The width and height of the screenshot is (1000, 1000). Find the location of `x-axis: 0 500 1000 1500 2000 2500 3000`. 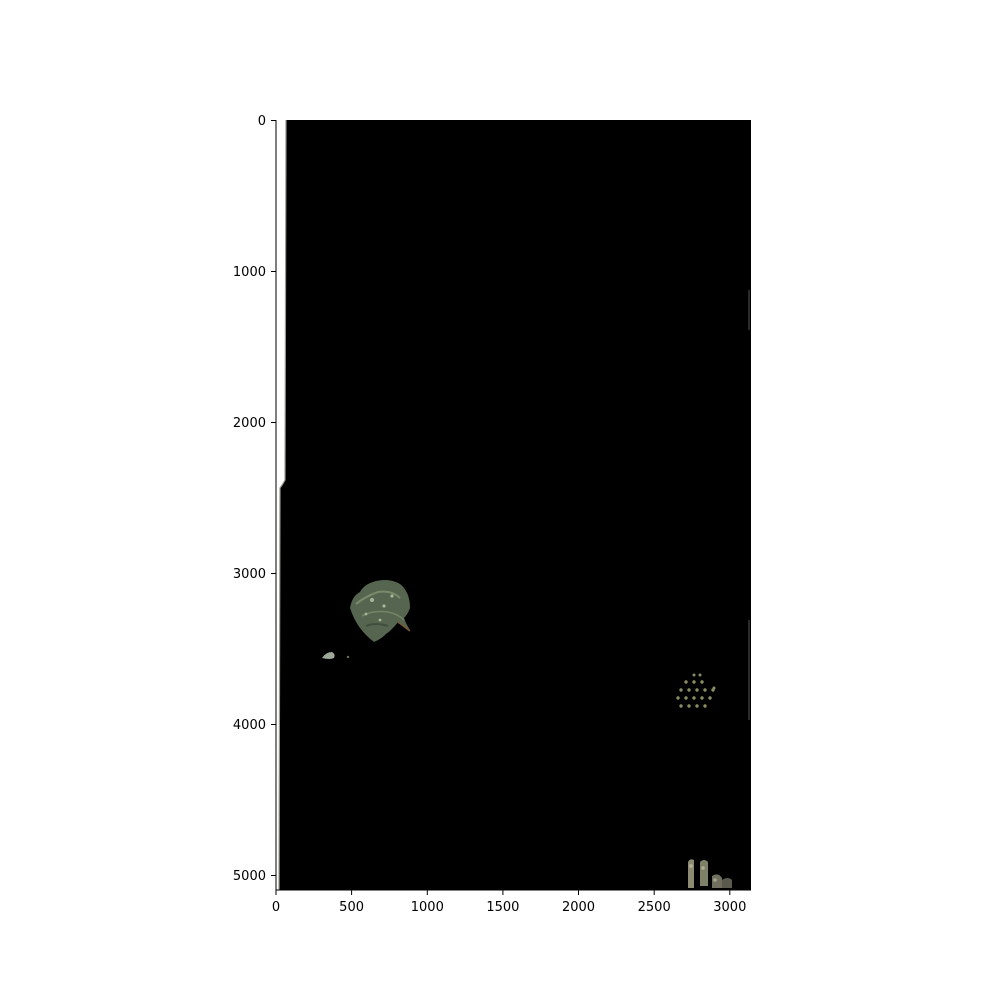

x-axis: 0 500 1000 1500 2000 2500 3000 is located at coordinates (509, 902).